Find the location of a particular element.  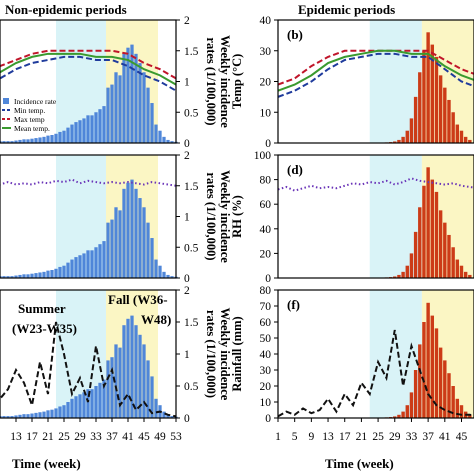

y-axis-title: Rainfall (mm) is located at coordinates (237, 353).